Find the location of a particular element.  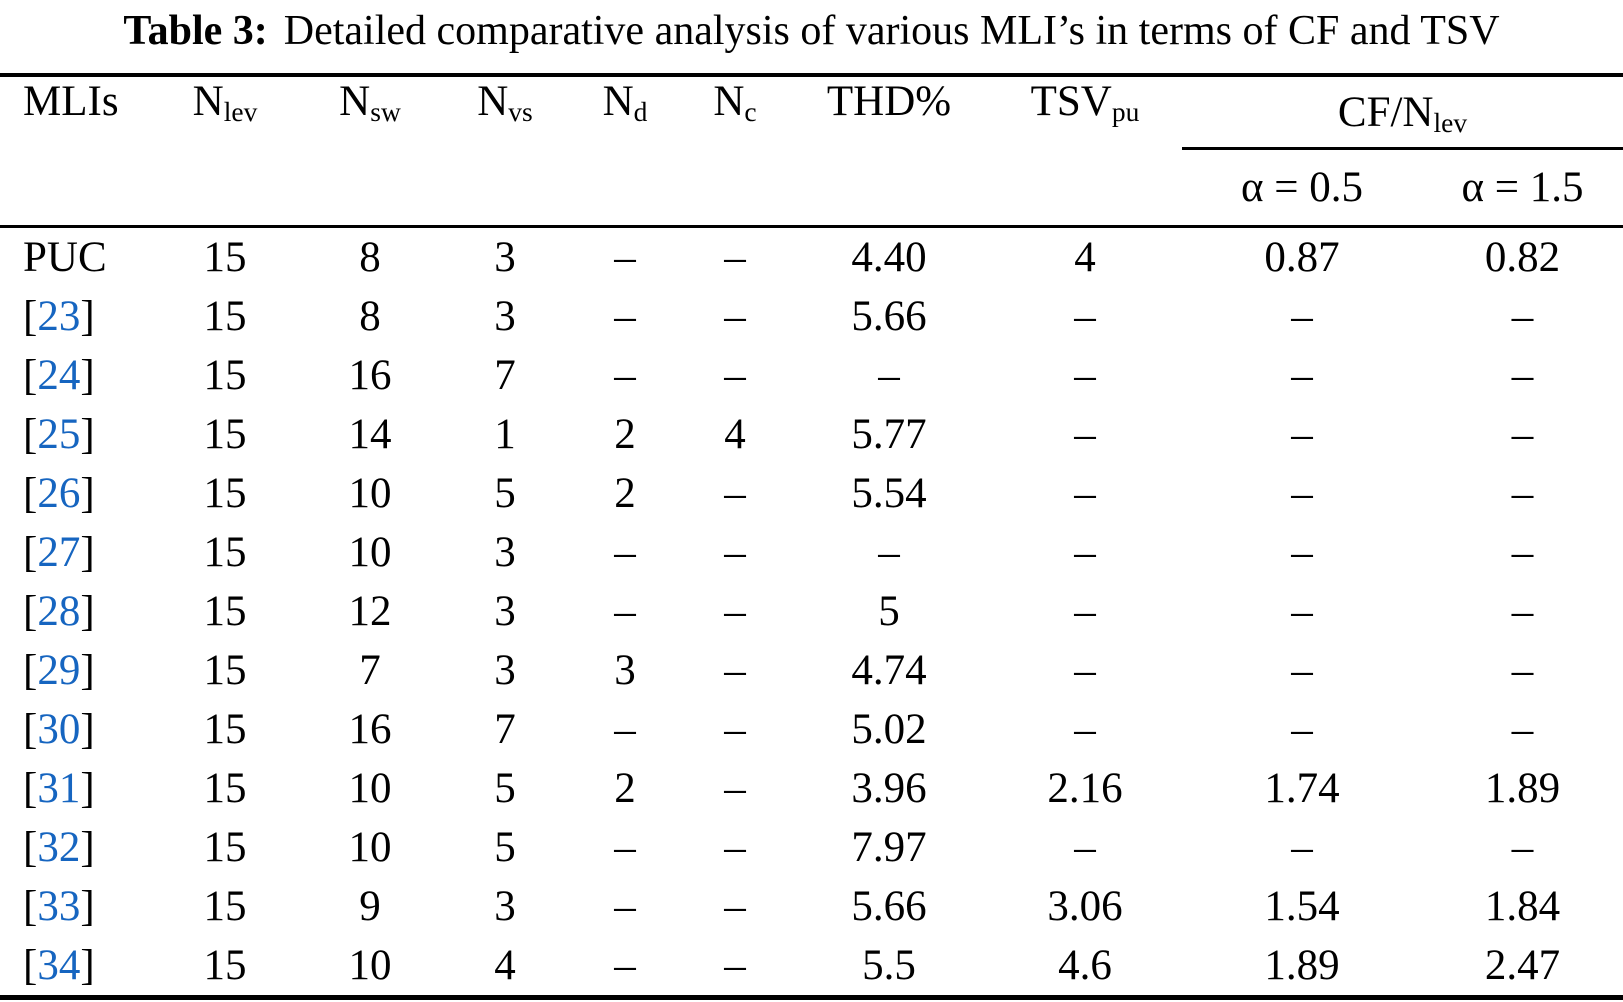

cell-thd: 7.97 is located at coordinates (889, 847).